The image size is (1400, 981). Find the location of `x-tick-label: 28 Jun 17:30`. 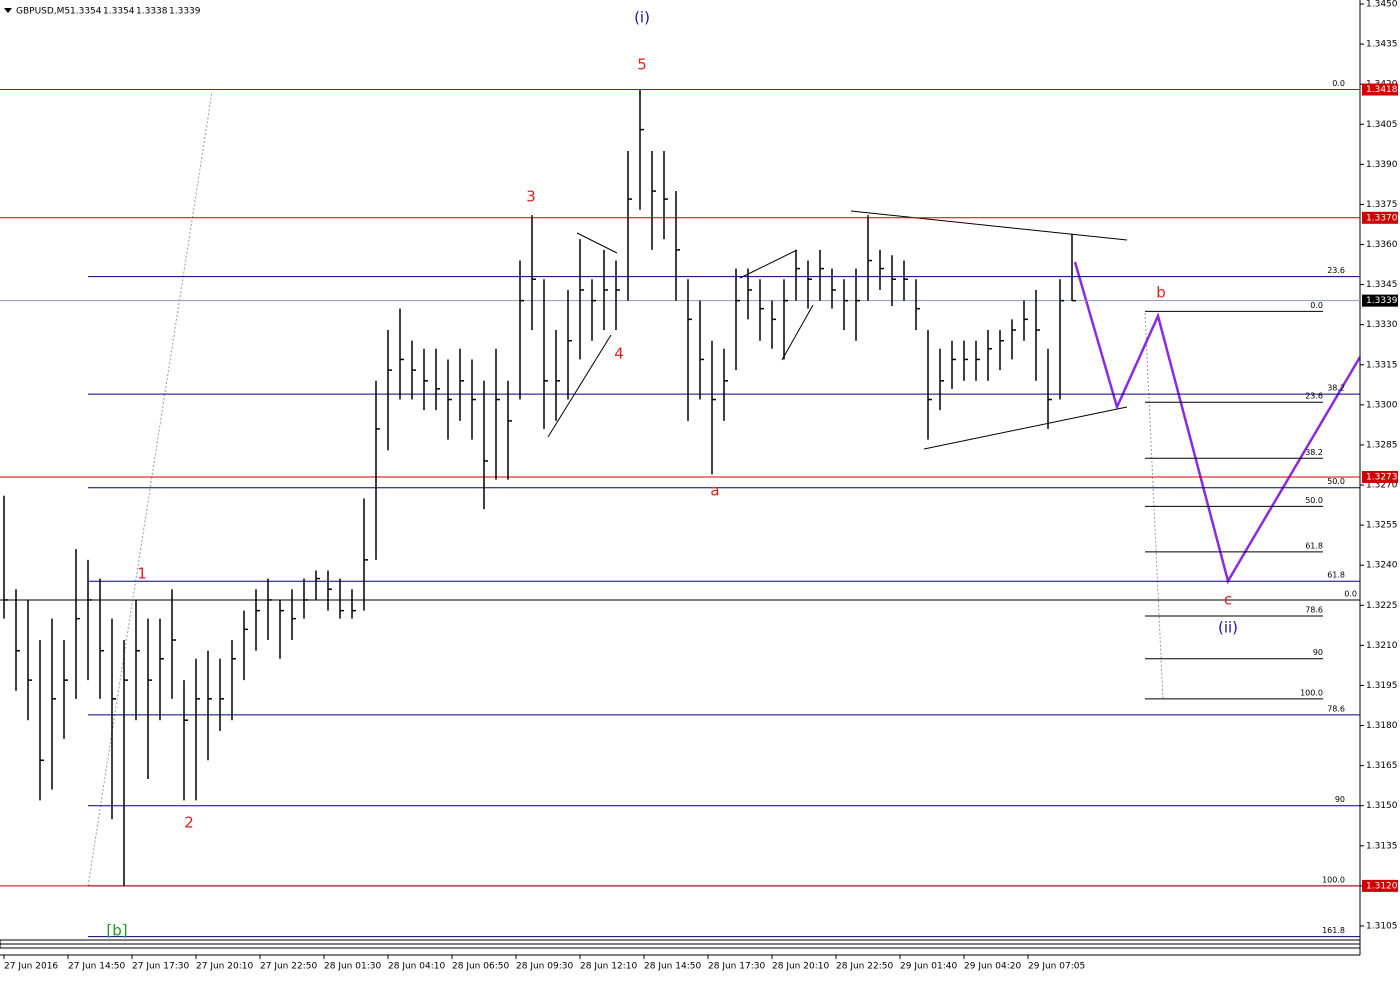

x-tick-label: 28 Jun 17:30 is located at coordinates (736, 967).